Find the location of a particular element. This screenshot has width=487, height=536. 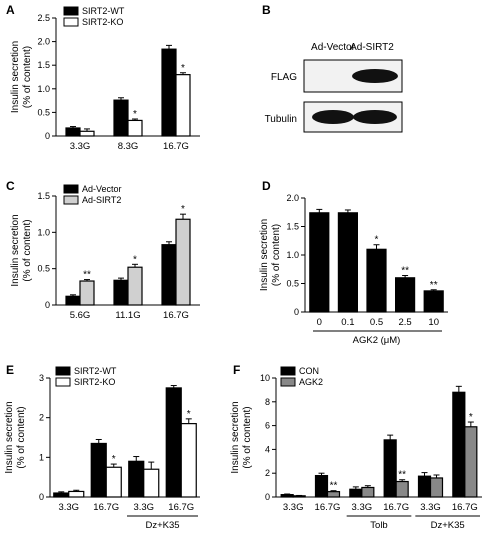

panel-letter-d: D is located at coordinates (266, 186).